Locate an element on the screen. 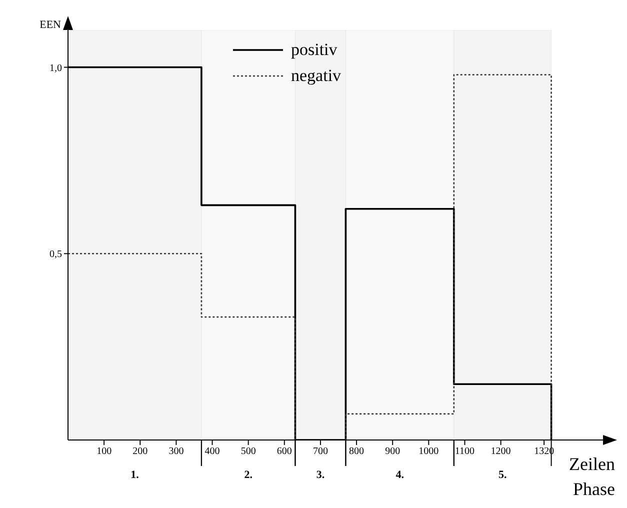  x-tick-label: 1000 is located at coordinates (428, 452).